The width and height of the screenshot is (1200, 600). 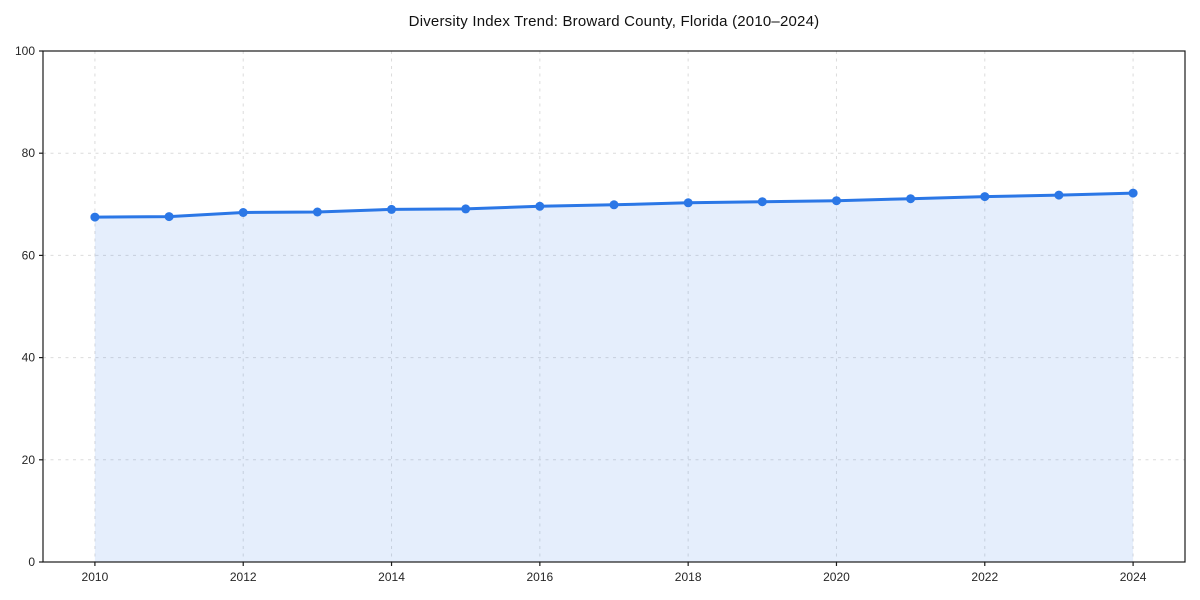 I want to click on x-tick-label: 2012, so click(x=243, y=577).